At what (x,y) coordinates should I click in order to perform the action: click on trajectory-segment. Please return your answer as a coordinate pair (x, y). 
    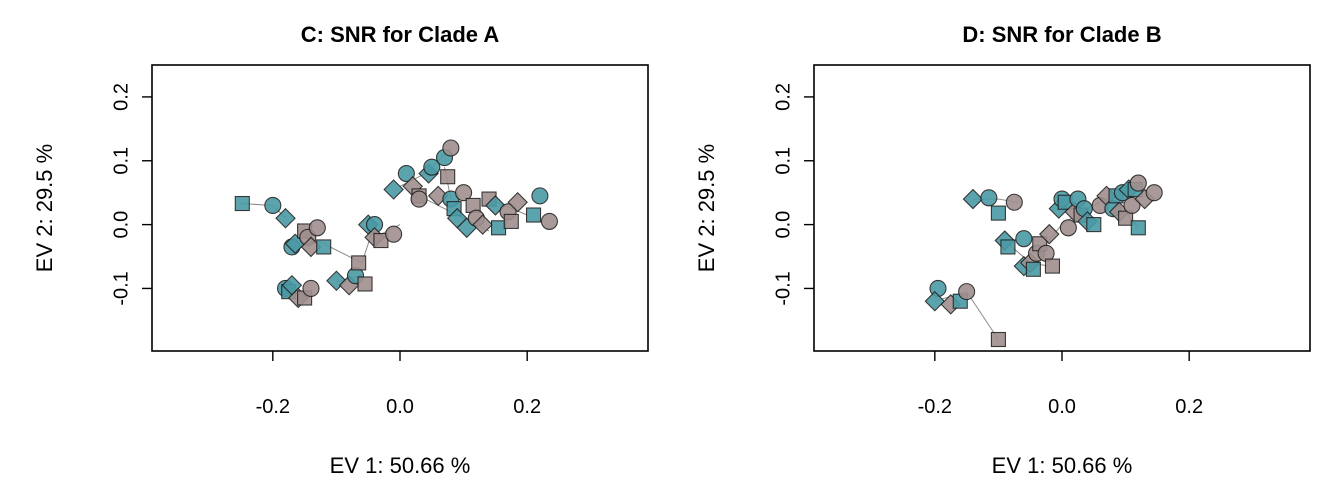
    Looking at the image, I should click on (982, 315).